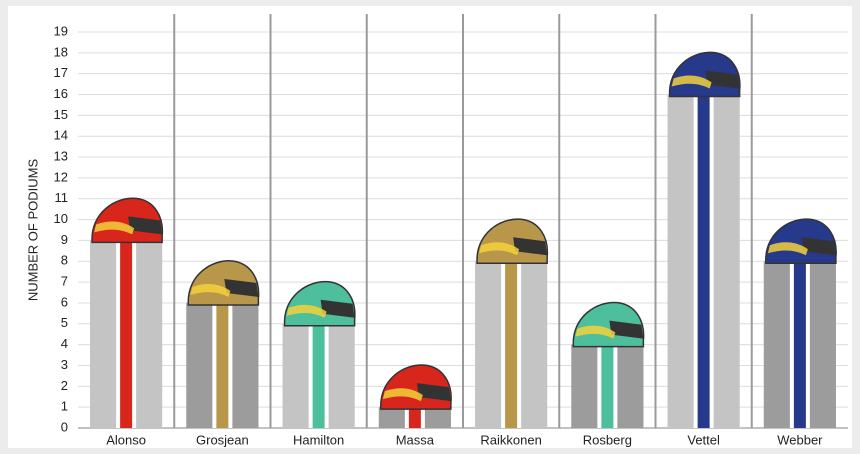  I want to click on x-tick-label: Massa, so click(415, 439).